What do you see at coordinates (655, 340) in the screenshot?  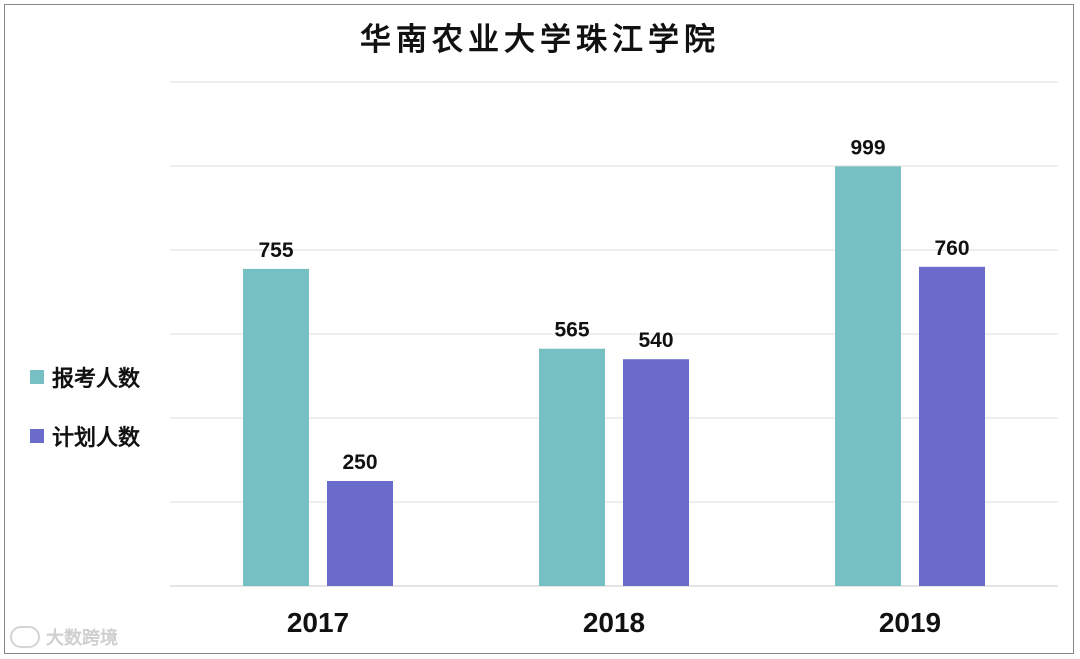 I see `data-label: 540` at bounding box center [655, 340].